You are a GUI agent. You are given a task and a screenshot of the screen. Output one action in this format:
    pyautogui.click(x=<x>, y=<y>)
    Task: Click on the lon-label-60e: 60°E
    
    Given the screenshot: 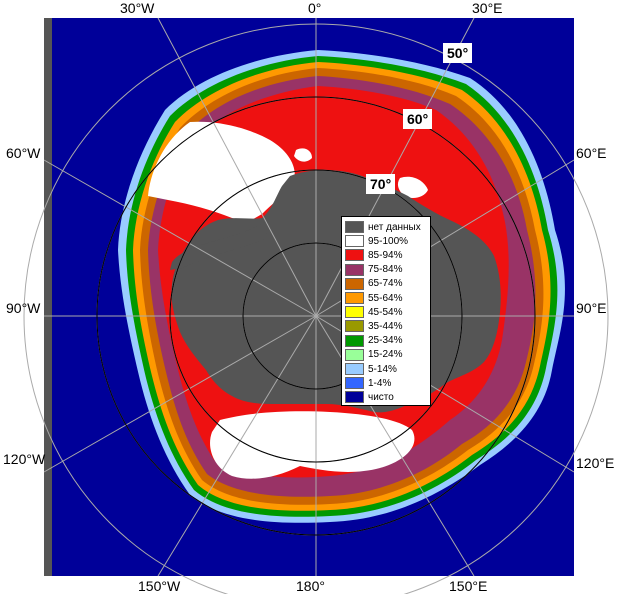 What is the action you would take?
    pyautogui.click(x=591, y=153)
    